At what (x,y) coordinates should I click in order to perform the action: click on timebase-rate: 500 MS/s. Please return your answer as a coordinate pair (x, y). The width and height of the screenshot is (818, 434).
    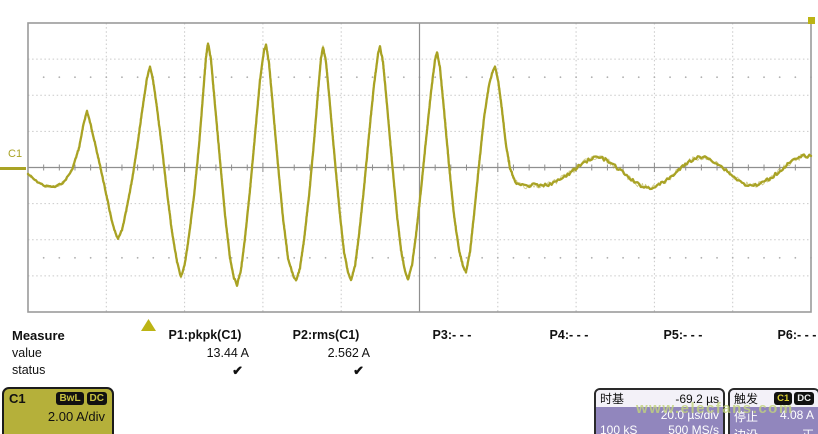
    Looking at the image, I should click on (693, 428).